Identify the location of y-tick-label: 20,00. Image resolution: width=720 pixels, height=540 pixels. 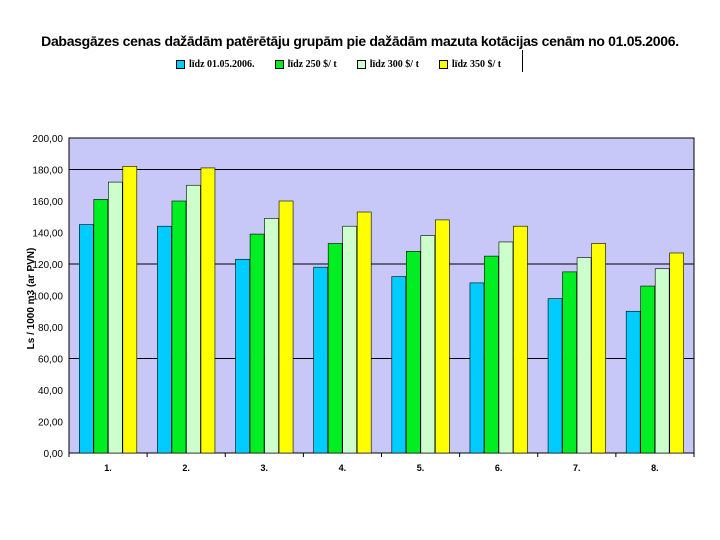
(50, 423).